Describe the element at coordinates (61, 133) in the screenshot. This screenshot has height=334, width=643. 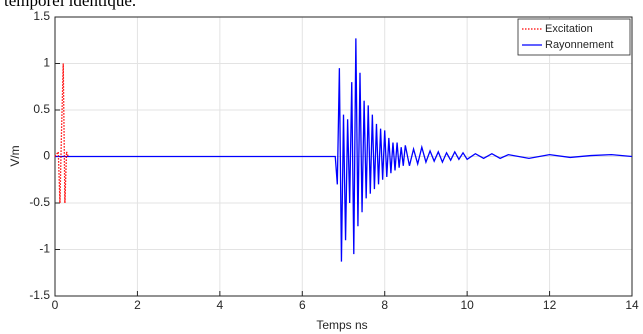
I see `series-line` at that location.